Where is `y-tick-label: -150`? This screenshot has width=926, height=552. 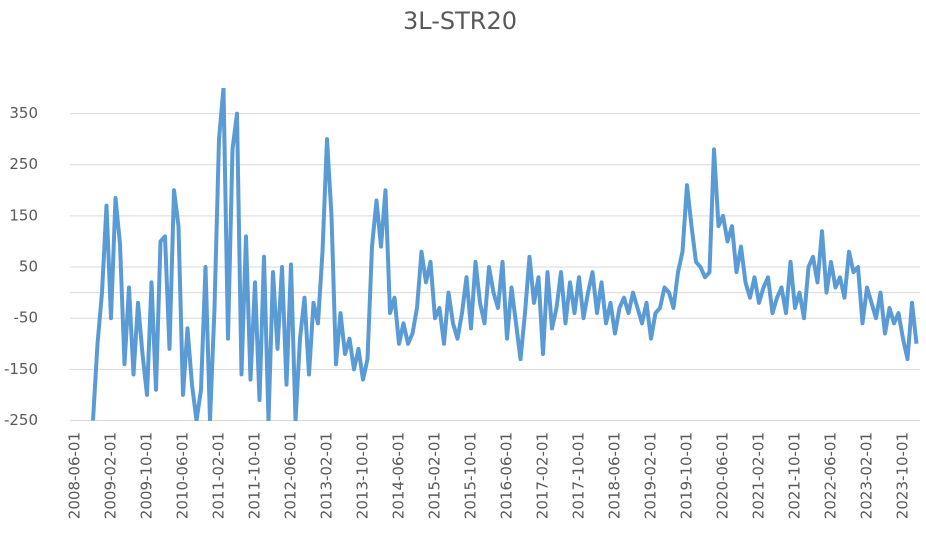 y-tick-label: -150 is located at coordinates (21, 369).